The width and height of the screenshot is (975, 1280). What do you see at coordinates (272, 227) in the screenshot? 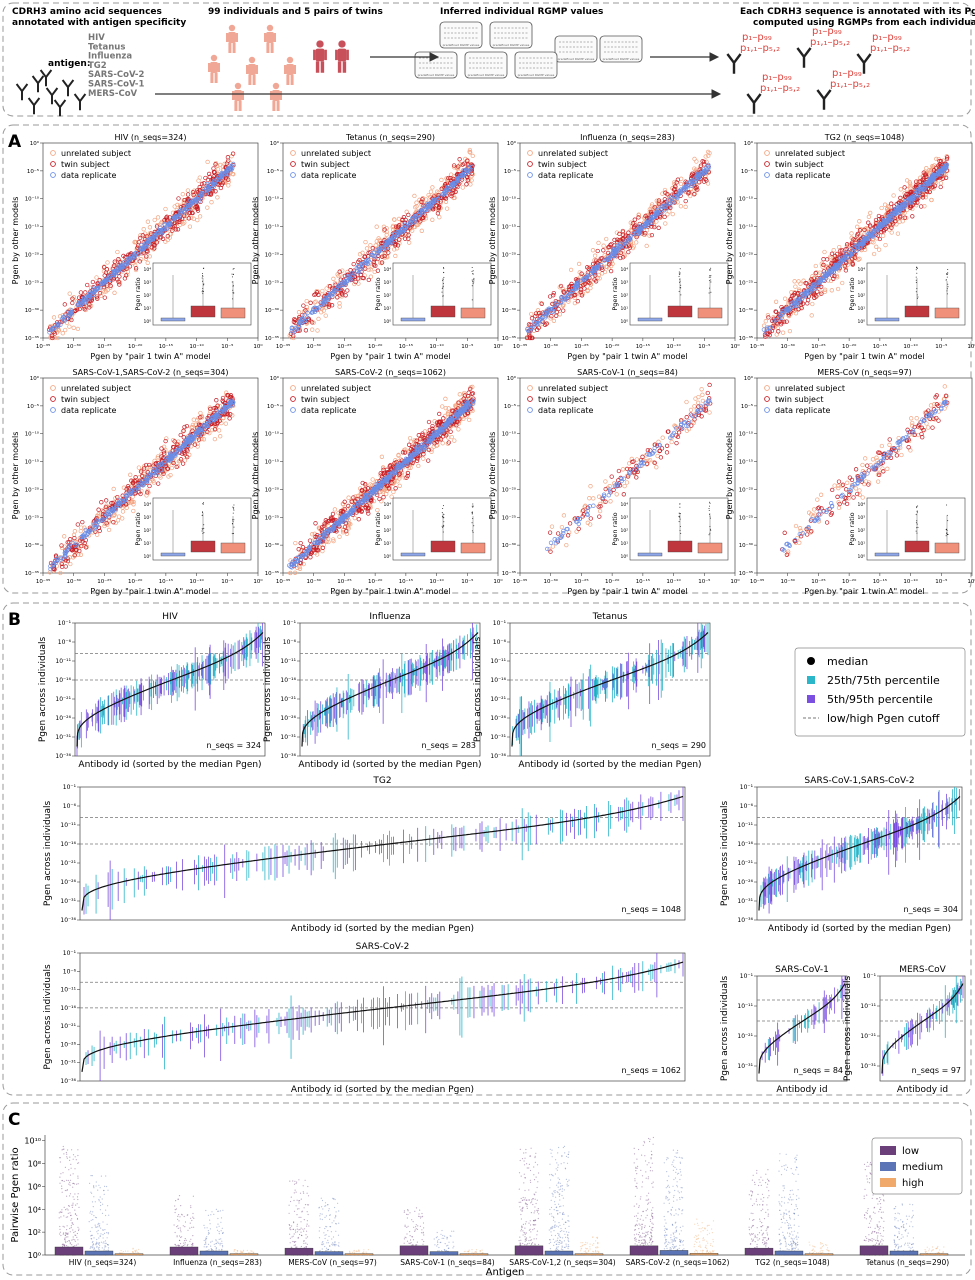
I see `y-tick-label: 10⁻¹⁵` at bounding box center [272, 227].